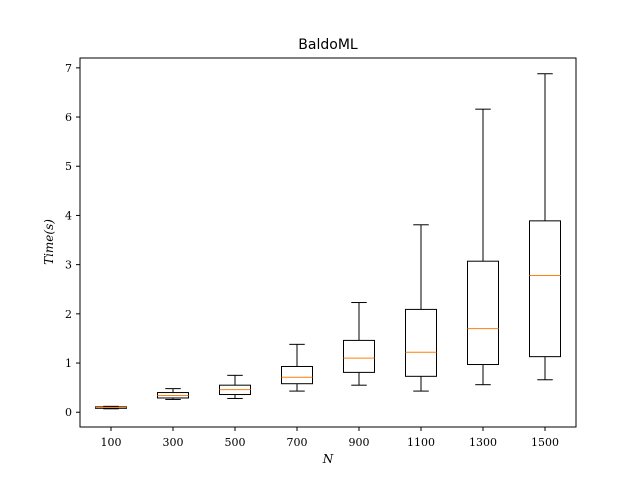  What do you see at coordinates (68, 265) in the screenshot?
I see `y-tick-label: 3` at bounding box center [68, 265].